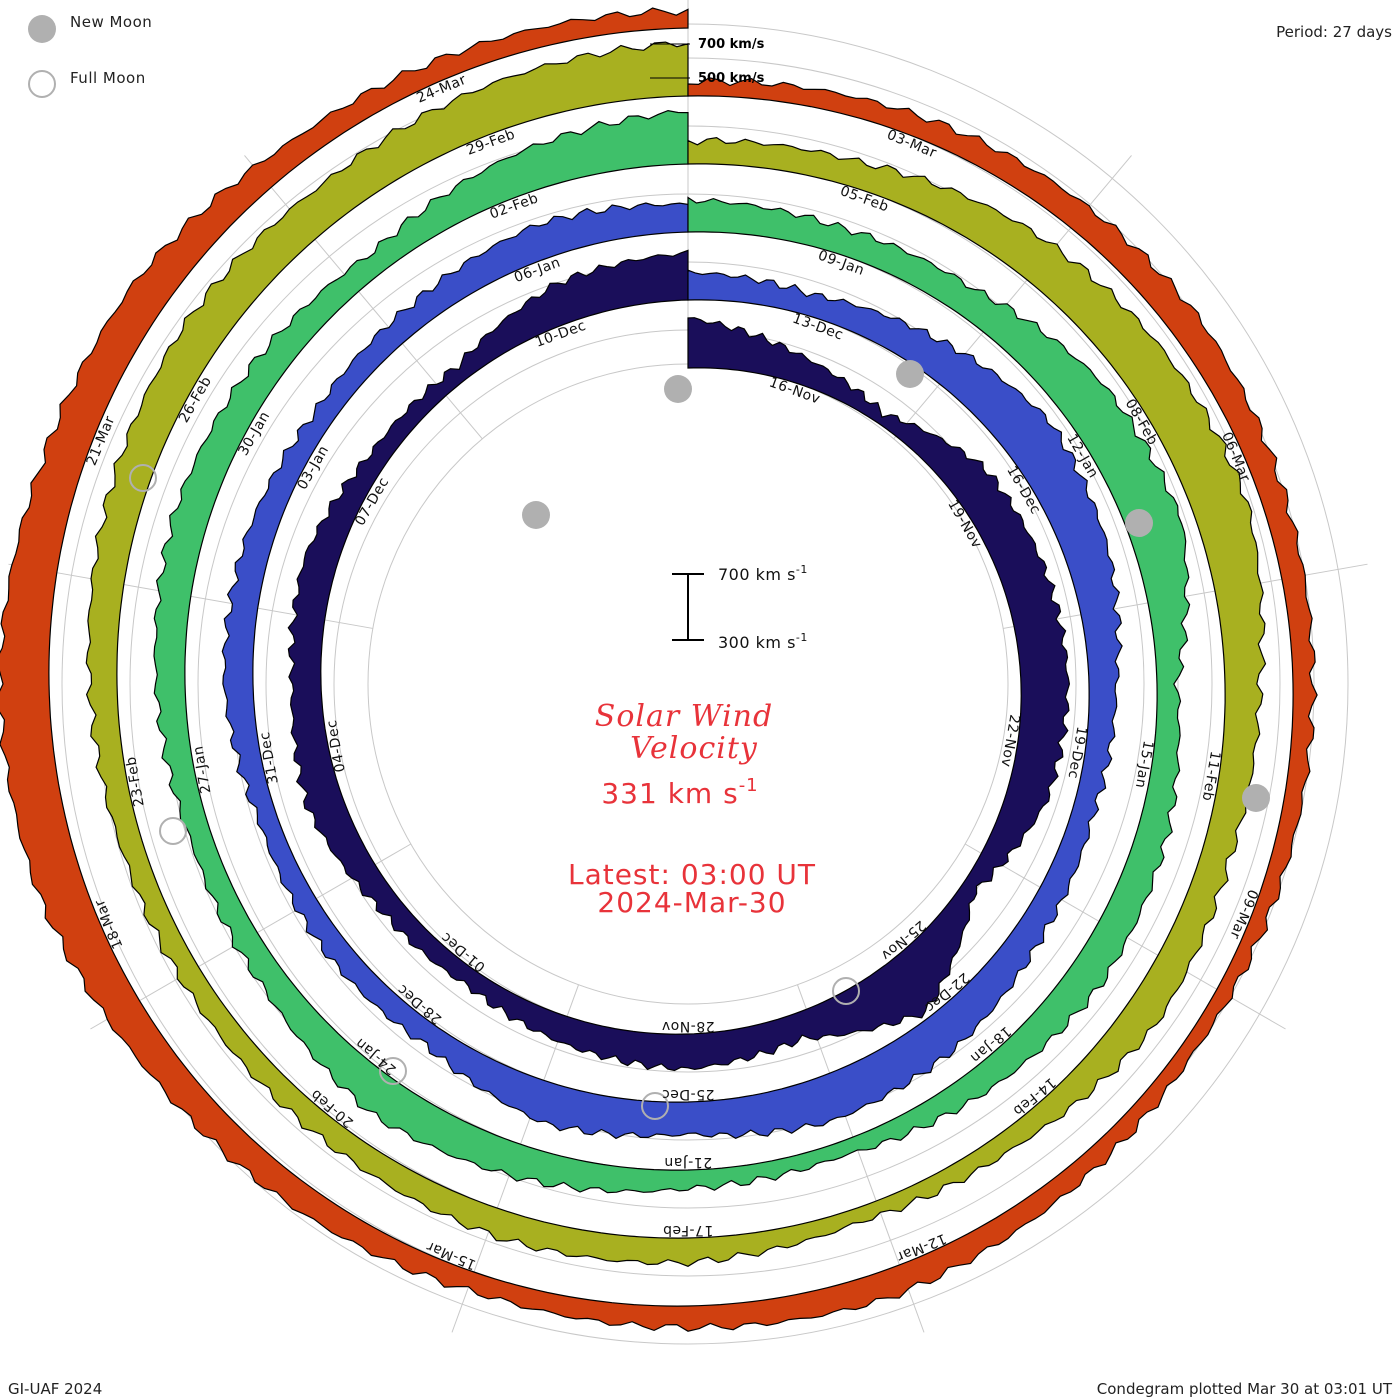 The width and height of the screenshot is (1400, 1400). I want to click on date-label: 28-Nov, so click(687, 1026).